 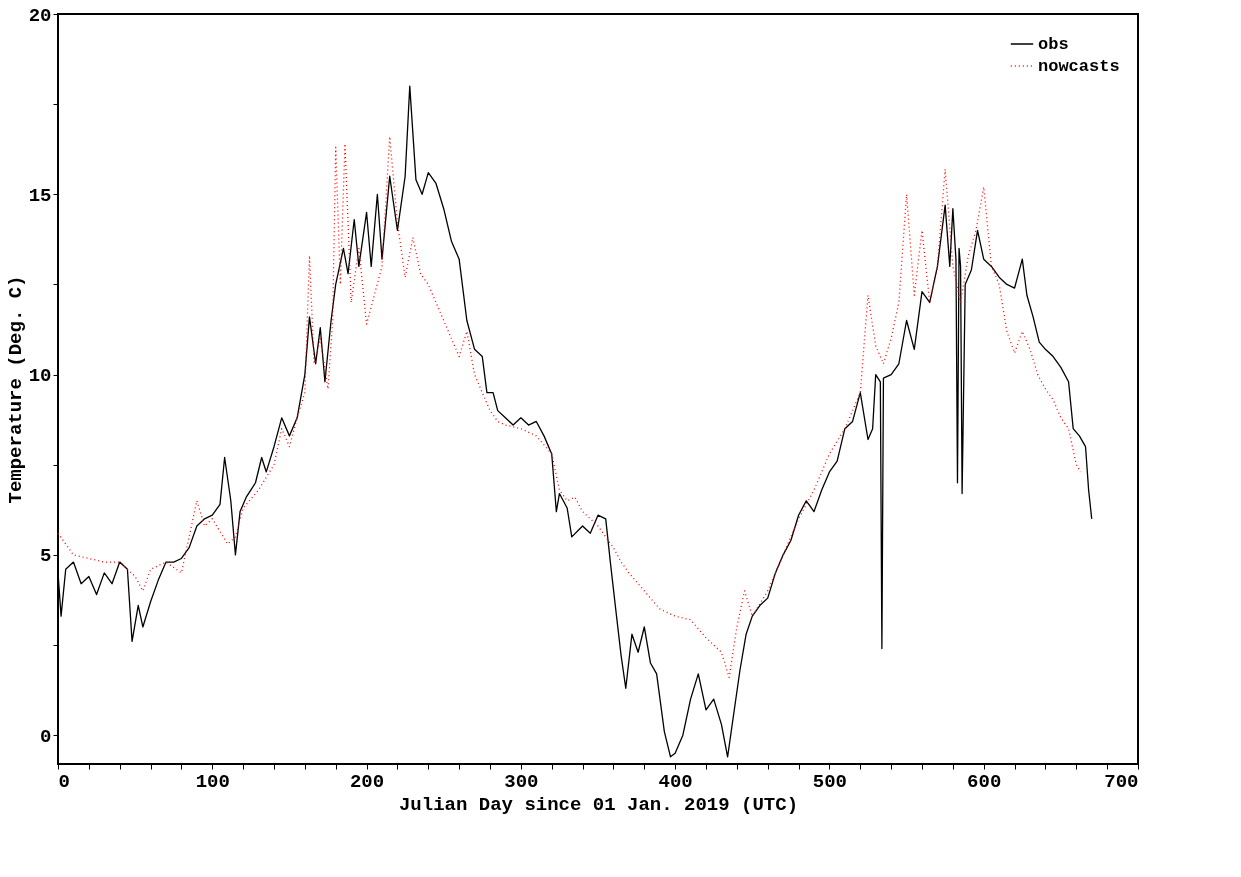 I want to click on x-tick-label: 0, so click(x=64, y=781).